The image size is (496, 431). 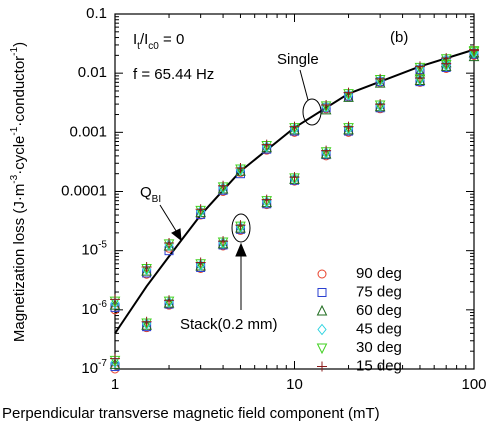 I want to click on x-tick-label: 10, so click(x=294, y=384).